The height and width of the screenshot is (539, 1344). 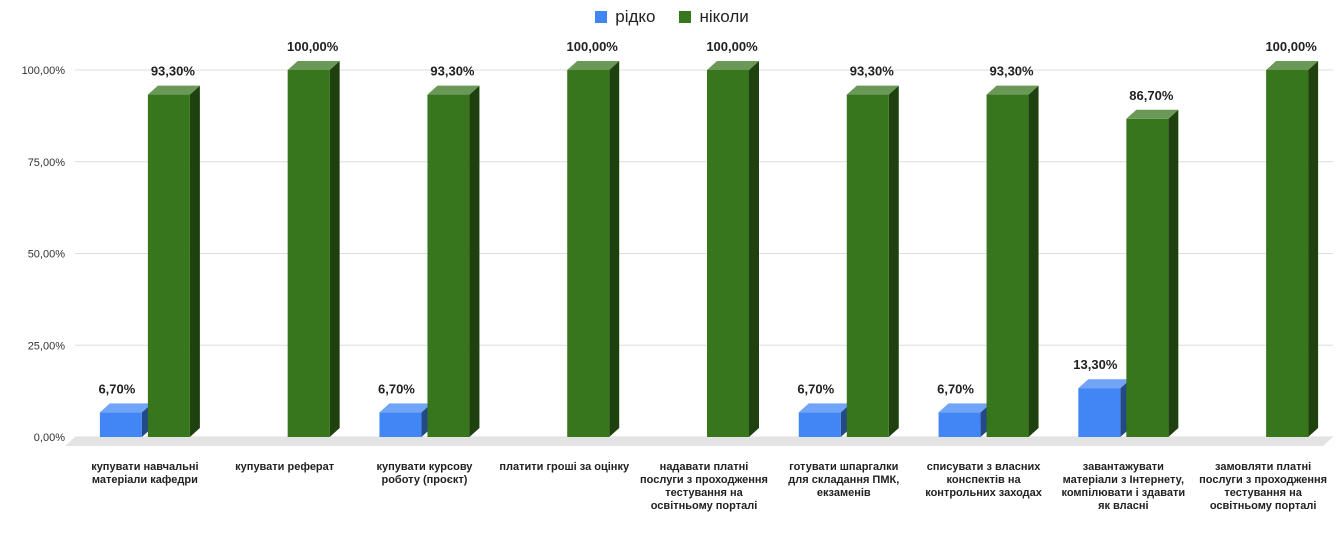 What do you see at coordinates (47, 255) in the screenshot?
I see `y-tick-label: 50,00%` at bounding box center [47, 255].